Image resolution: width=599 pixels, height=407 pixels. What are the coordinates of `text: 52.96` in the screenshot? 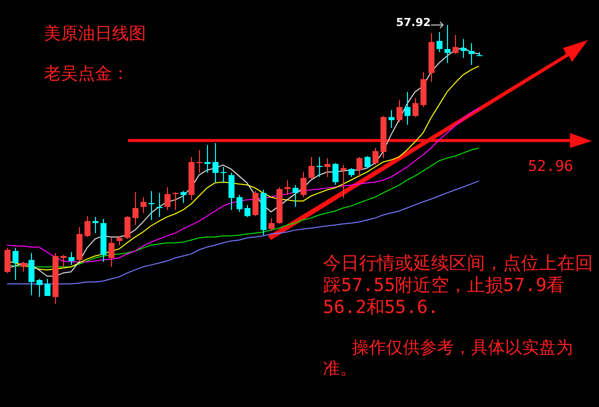 It's located at (551, 166).